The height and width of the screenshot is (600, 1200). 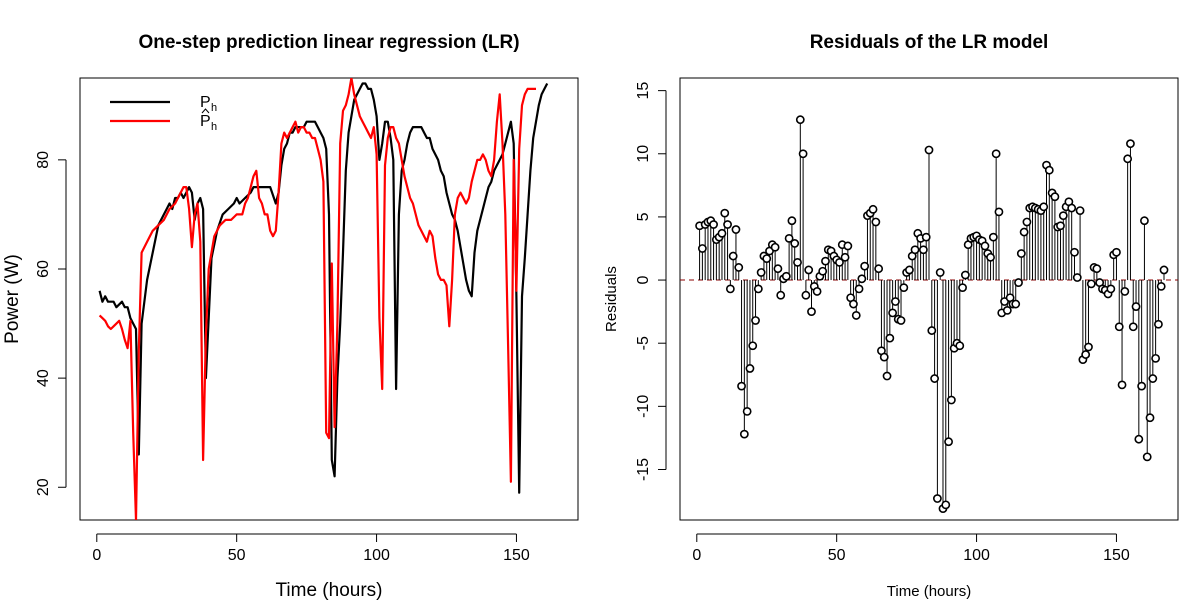 What do you see at coordinates (643, 280) in the screenshot?
I see `y-tick-label: 0` at bounding box center [643, 280].